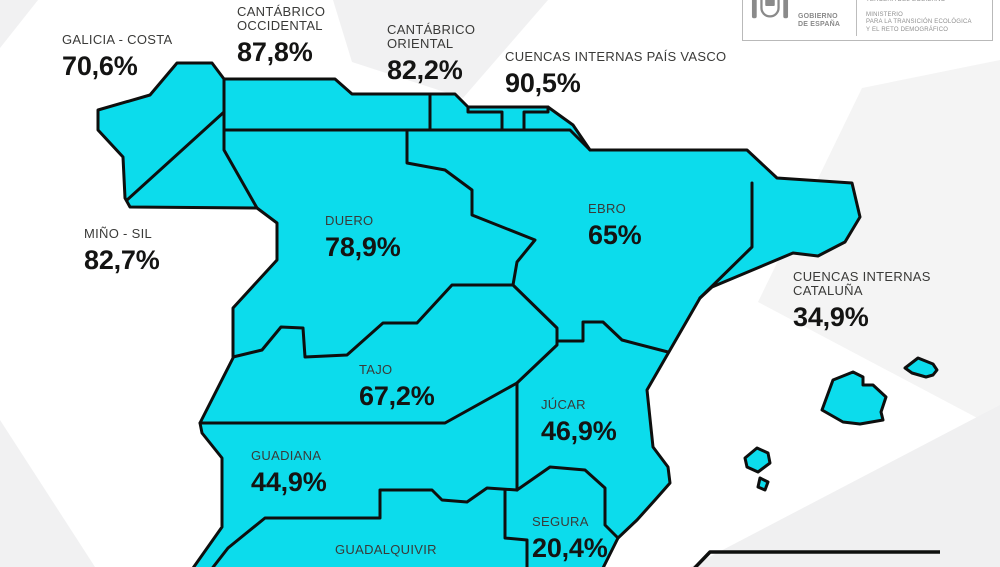 The width and height of the screenshot is (1000, 567). I want to click on spain-coat-of-arms-icon, so click(770, 9).